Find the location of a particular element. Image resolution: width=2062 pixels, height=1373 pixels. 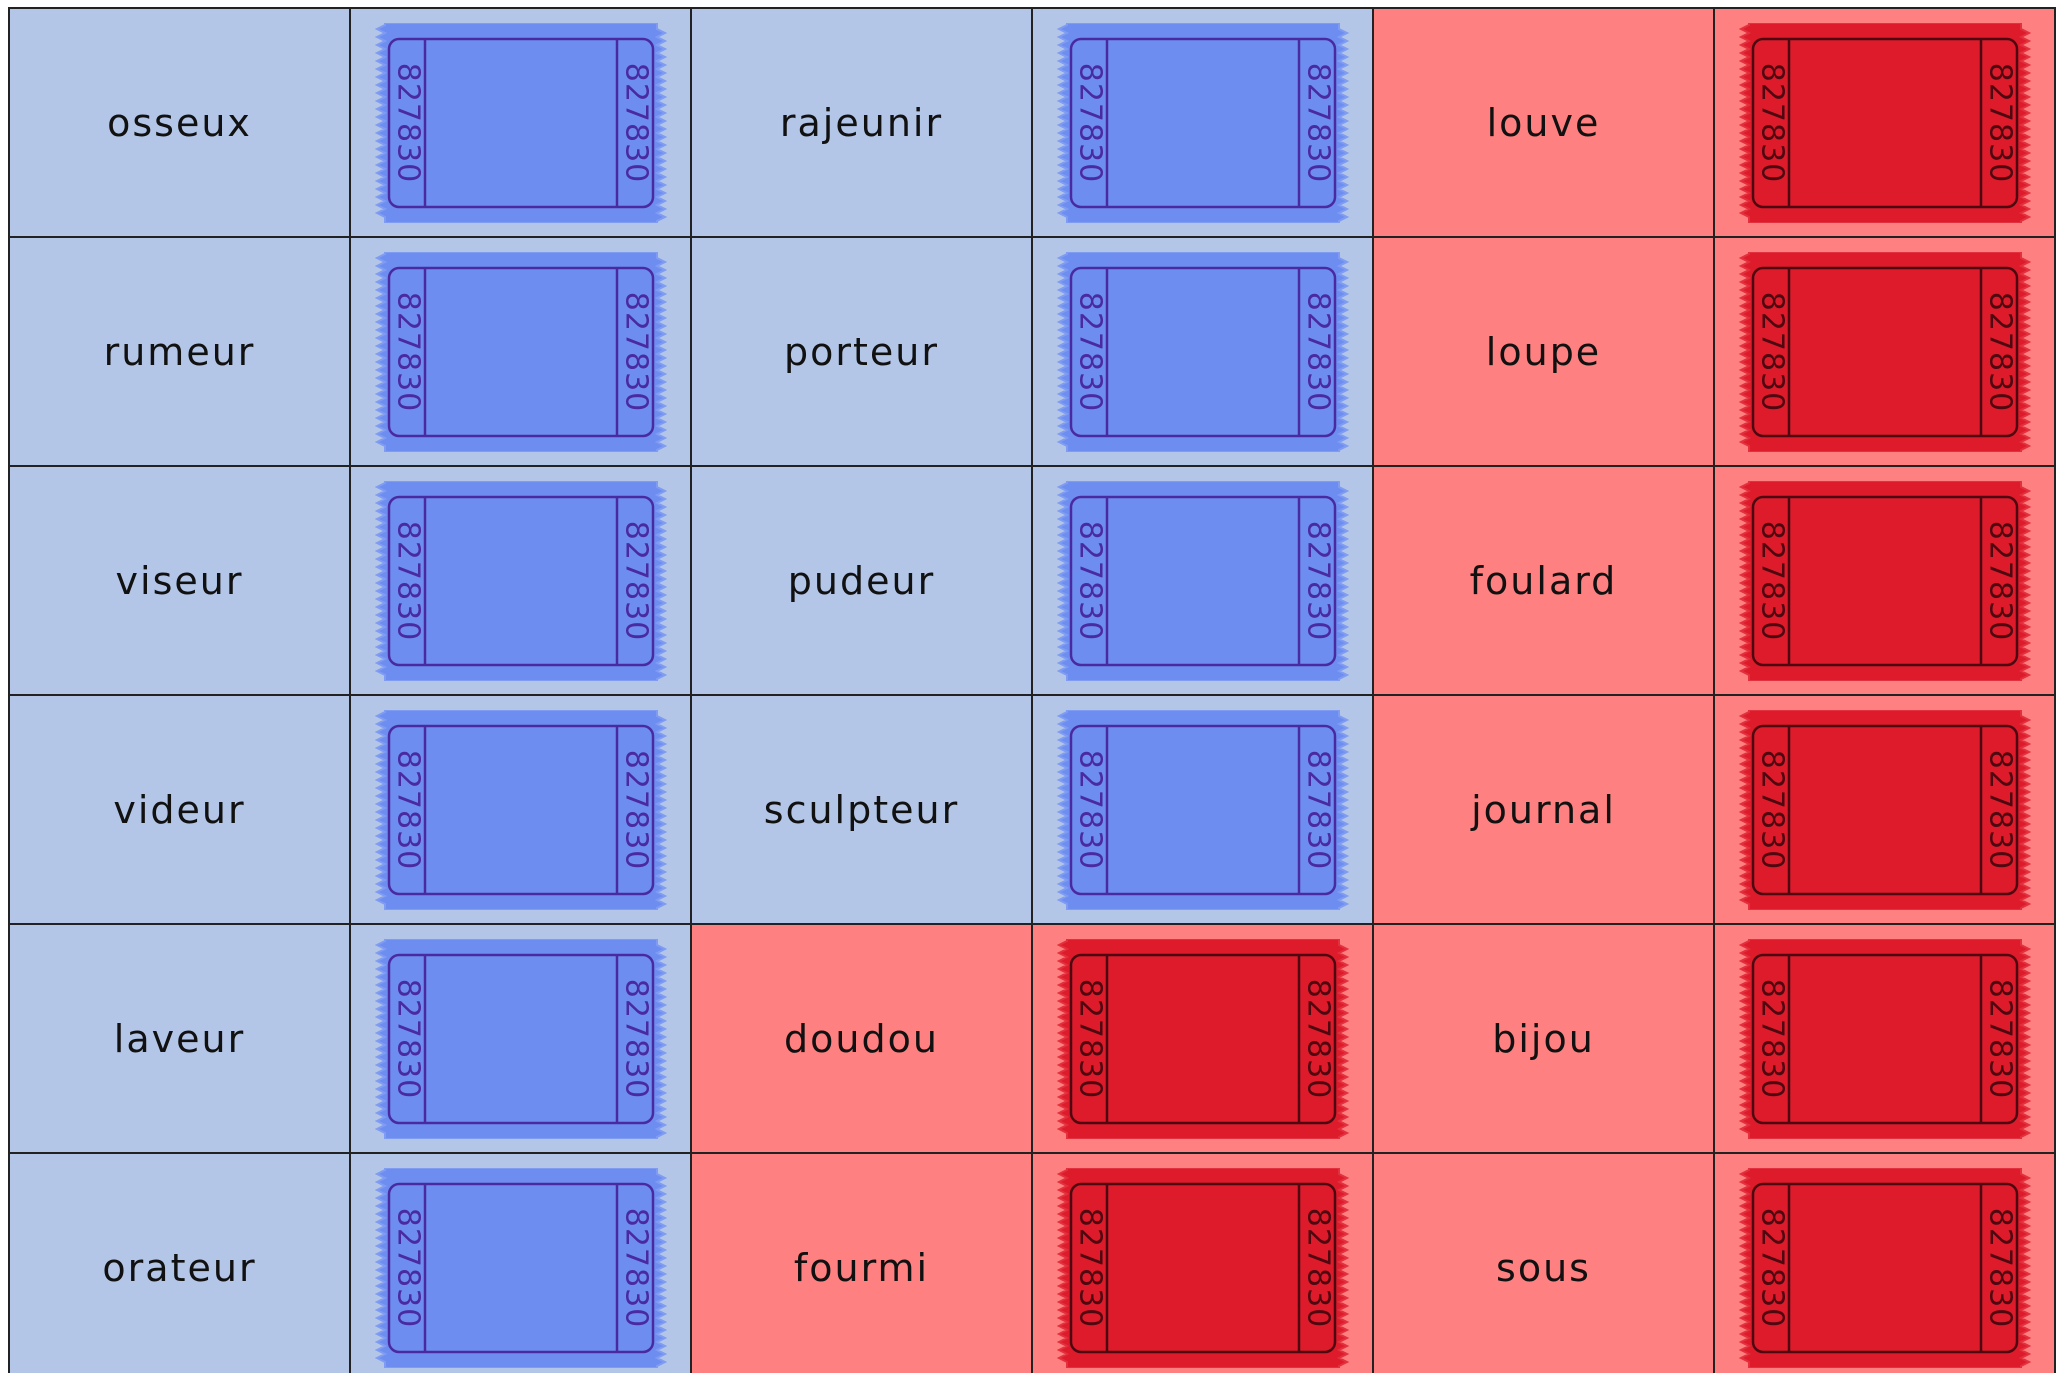

word: sculpteur is located at coordinates (861, 809).